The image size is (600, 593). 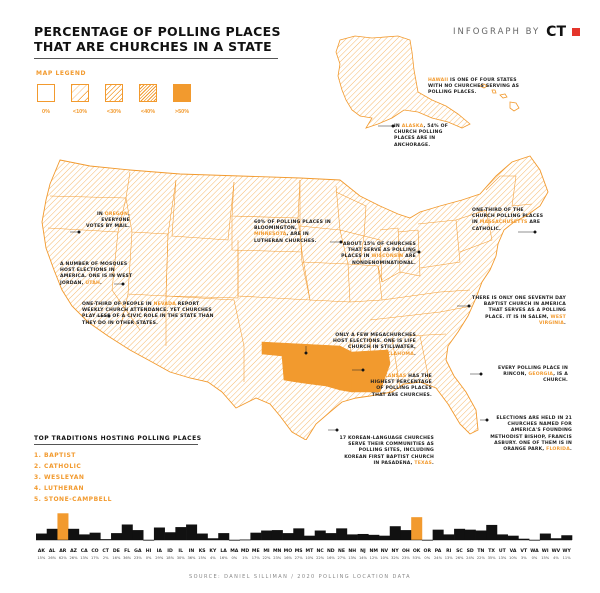 What do you see at coordinates (84, 551) in the screenshot?
I see `bar-label-CA: CA` at bounding box center [84, 551].